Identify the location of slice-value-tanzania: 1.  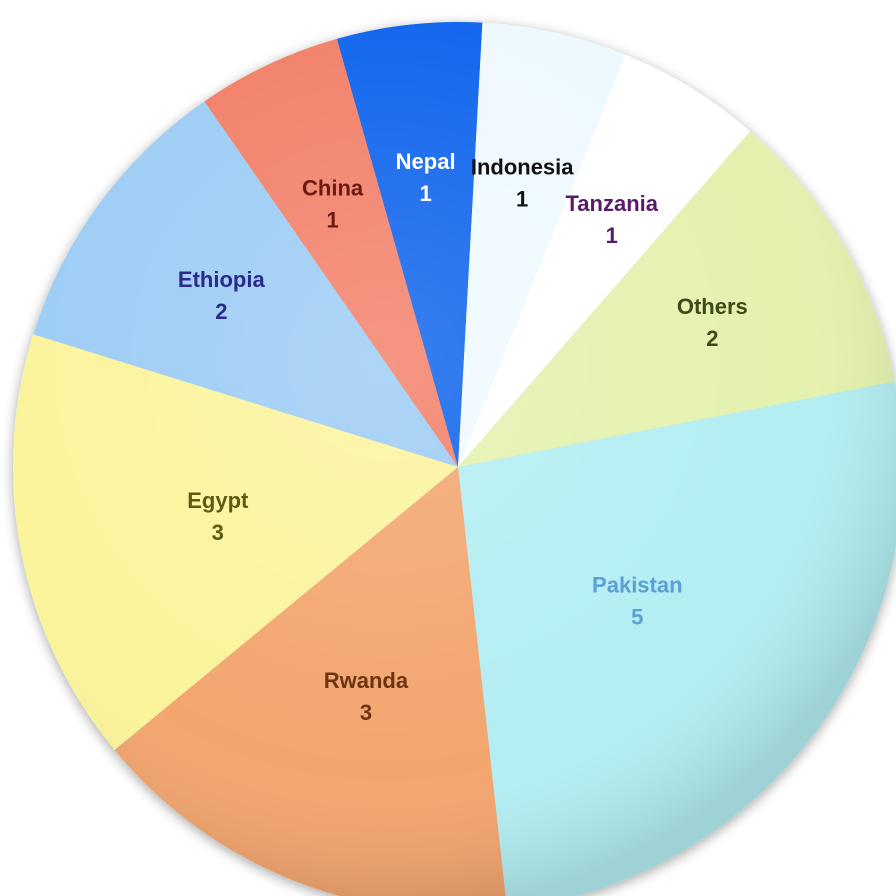
(612, 235).